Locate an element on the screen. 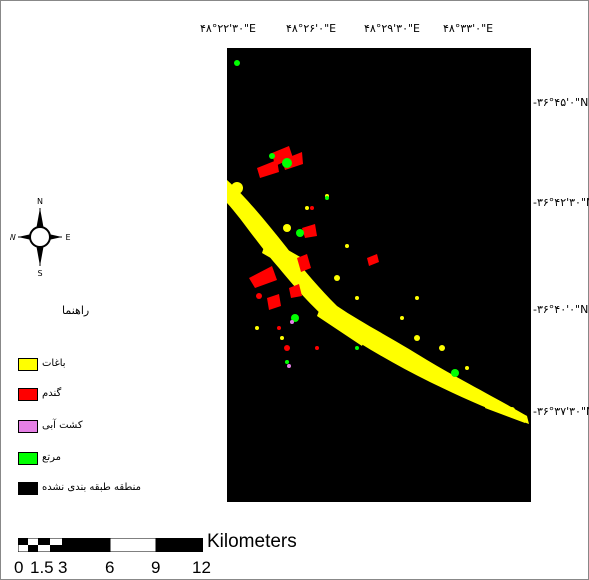  scale-tick: 6 is located at coordinates (110, 567).